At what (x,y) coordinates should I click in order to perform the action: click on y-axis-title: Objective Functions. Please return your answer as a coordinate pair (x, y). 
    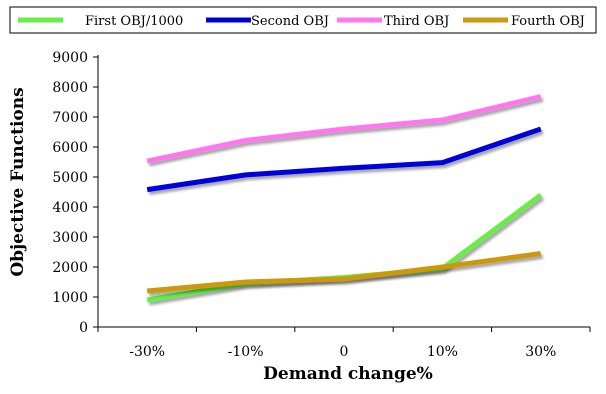
    Looking at the image, I should click on (18, 181).